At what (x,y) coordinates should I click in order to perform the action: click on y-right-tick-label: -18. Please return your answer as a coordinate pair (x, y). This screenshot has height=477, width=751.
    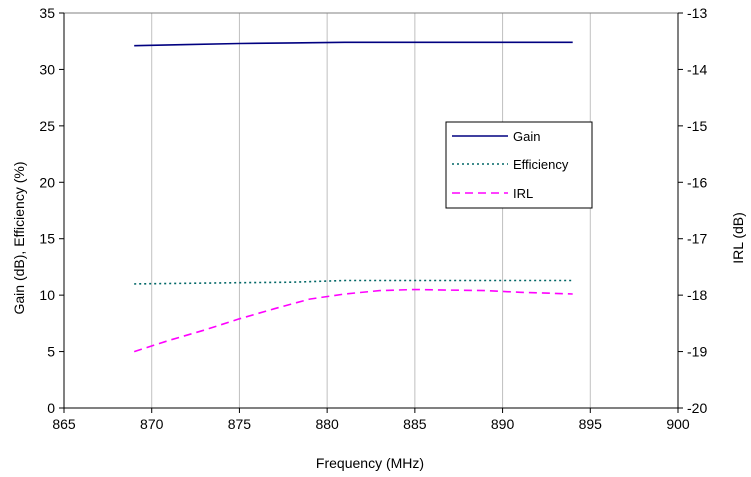
    Looking at the image, I should click on (697, 295).